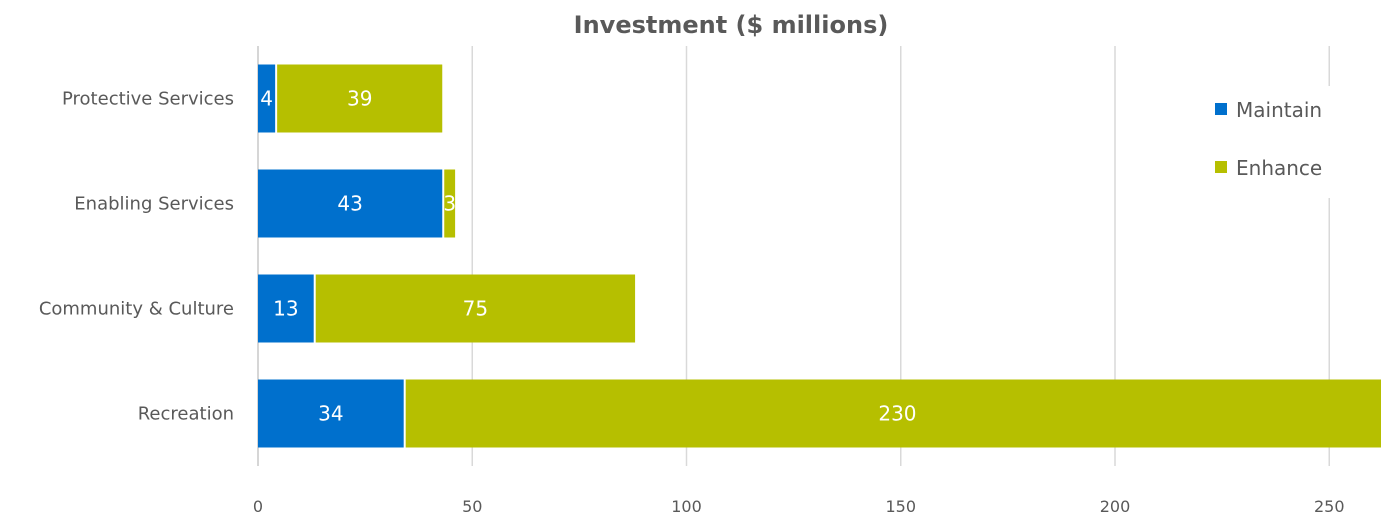 The width and height of the screenshot is (1381, 517). I want to click on legend-label-maintain: Maintain, so click(1279, 110).